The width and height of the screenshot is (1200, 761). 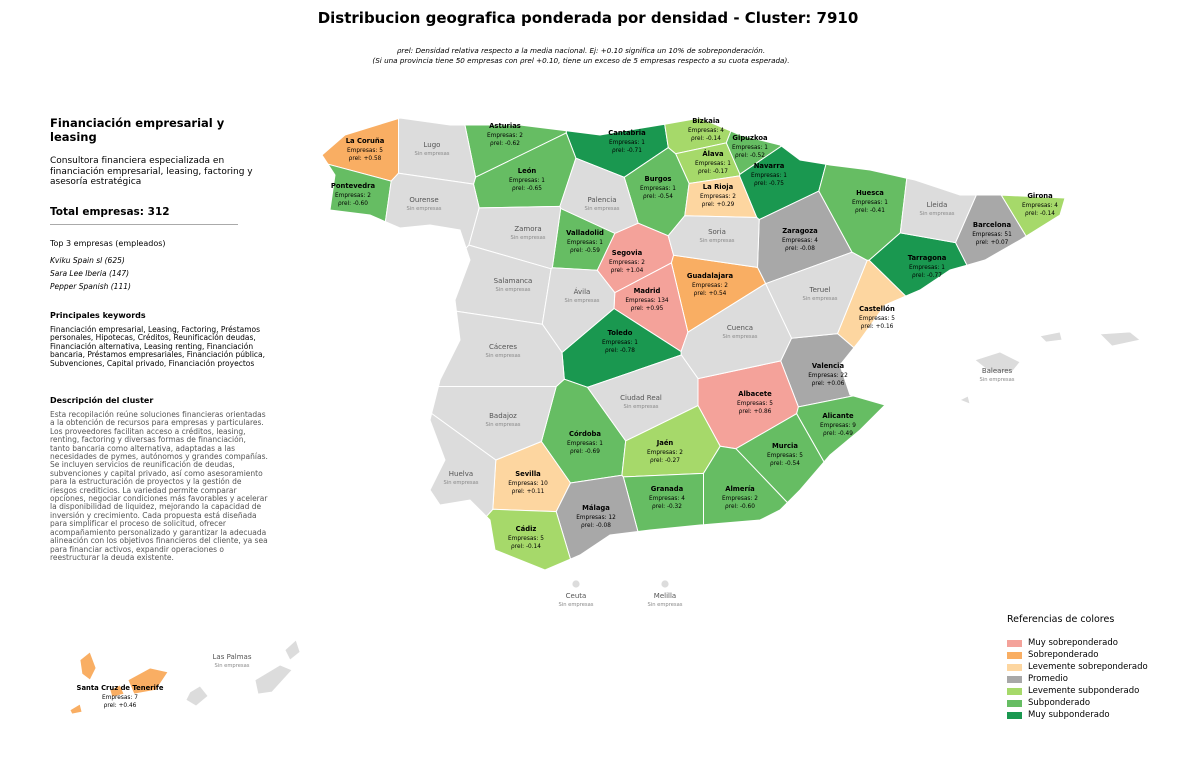 What do you see at coordinates (870, 211) in the screenshot?
I see `province-rho: ρrel: -0.41` at bounding box center [870, 211].